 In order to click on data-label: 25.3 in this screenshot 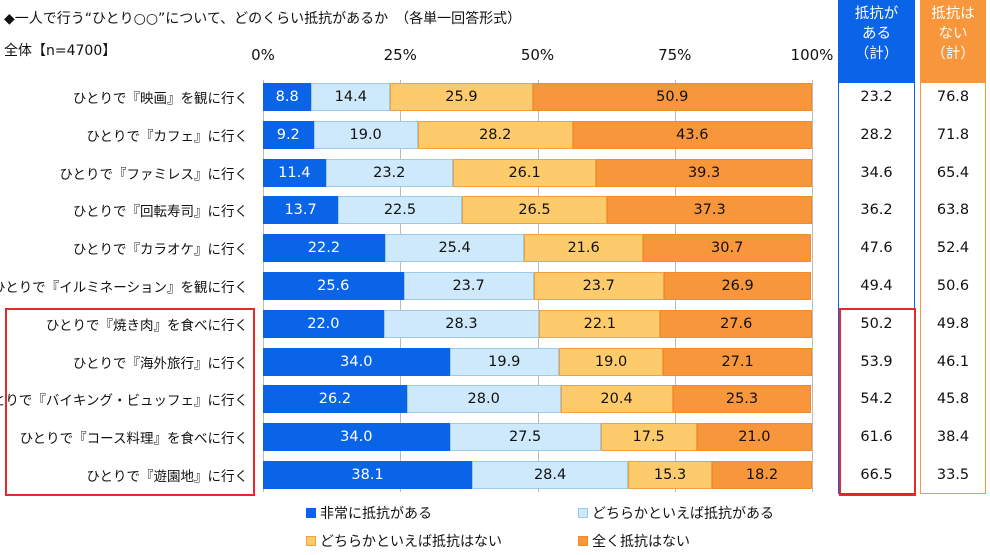, I will do `click(742, 399)`.